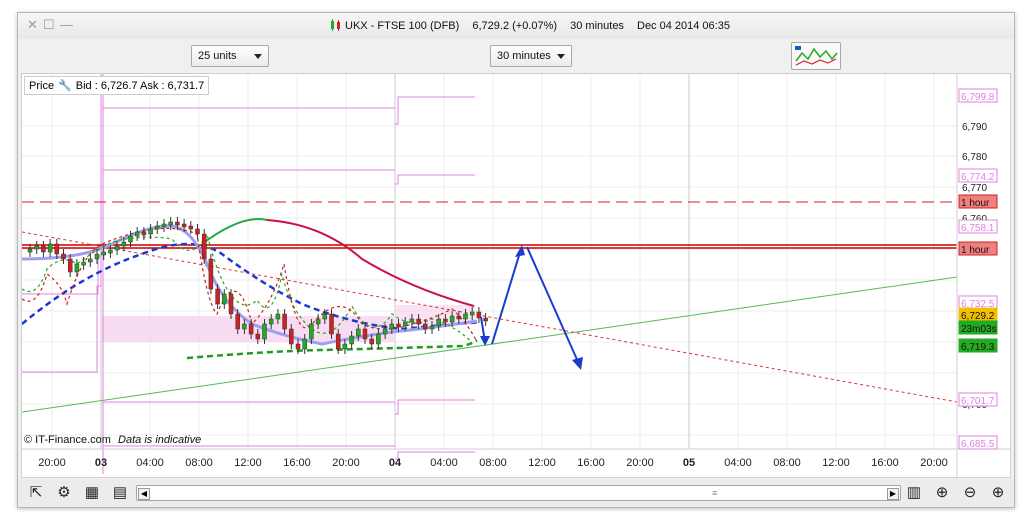 The width and height of the screenshot is (1032, 527). What do you see at coordinates (979, 329) in the screenshot?
I see `price-label-text: 23m03s` at bounding box center [979, 329].